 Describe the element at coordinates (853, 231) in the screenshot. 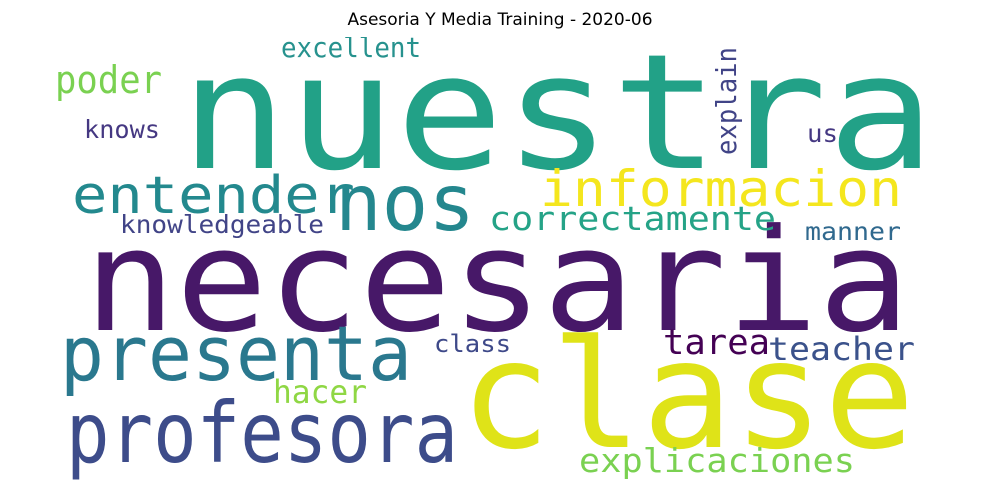

I see `word-manner: manner` at that location.